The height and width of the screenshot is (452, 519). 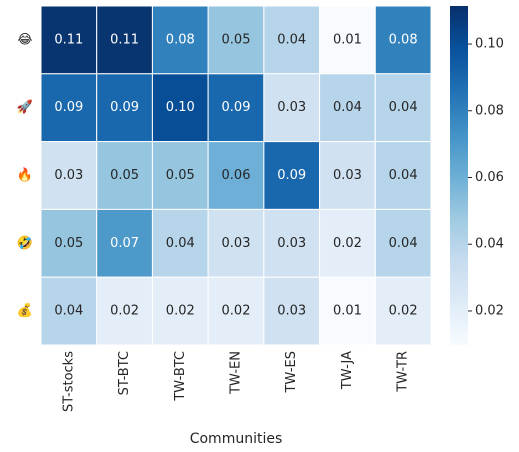 I want to click on x-tick-label: TW-ES, so click(x=291, y=372).